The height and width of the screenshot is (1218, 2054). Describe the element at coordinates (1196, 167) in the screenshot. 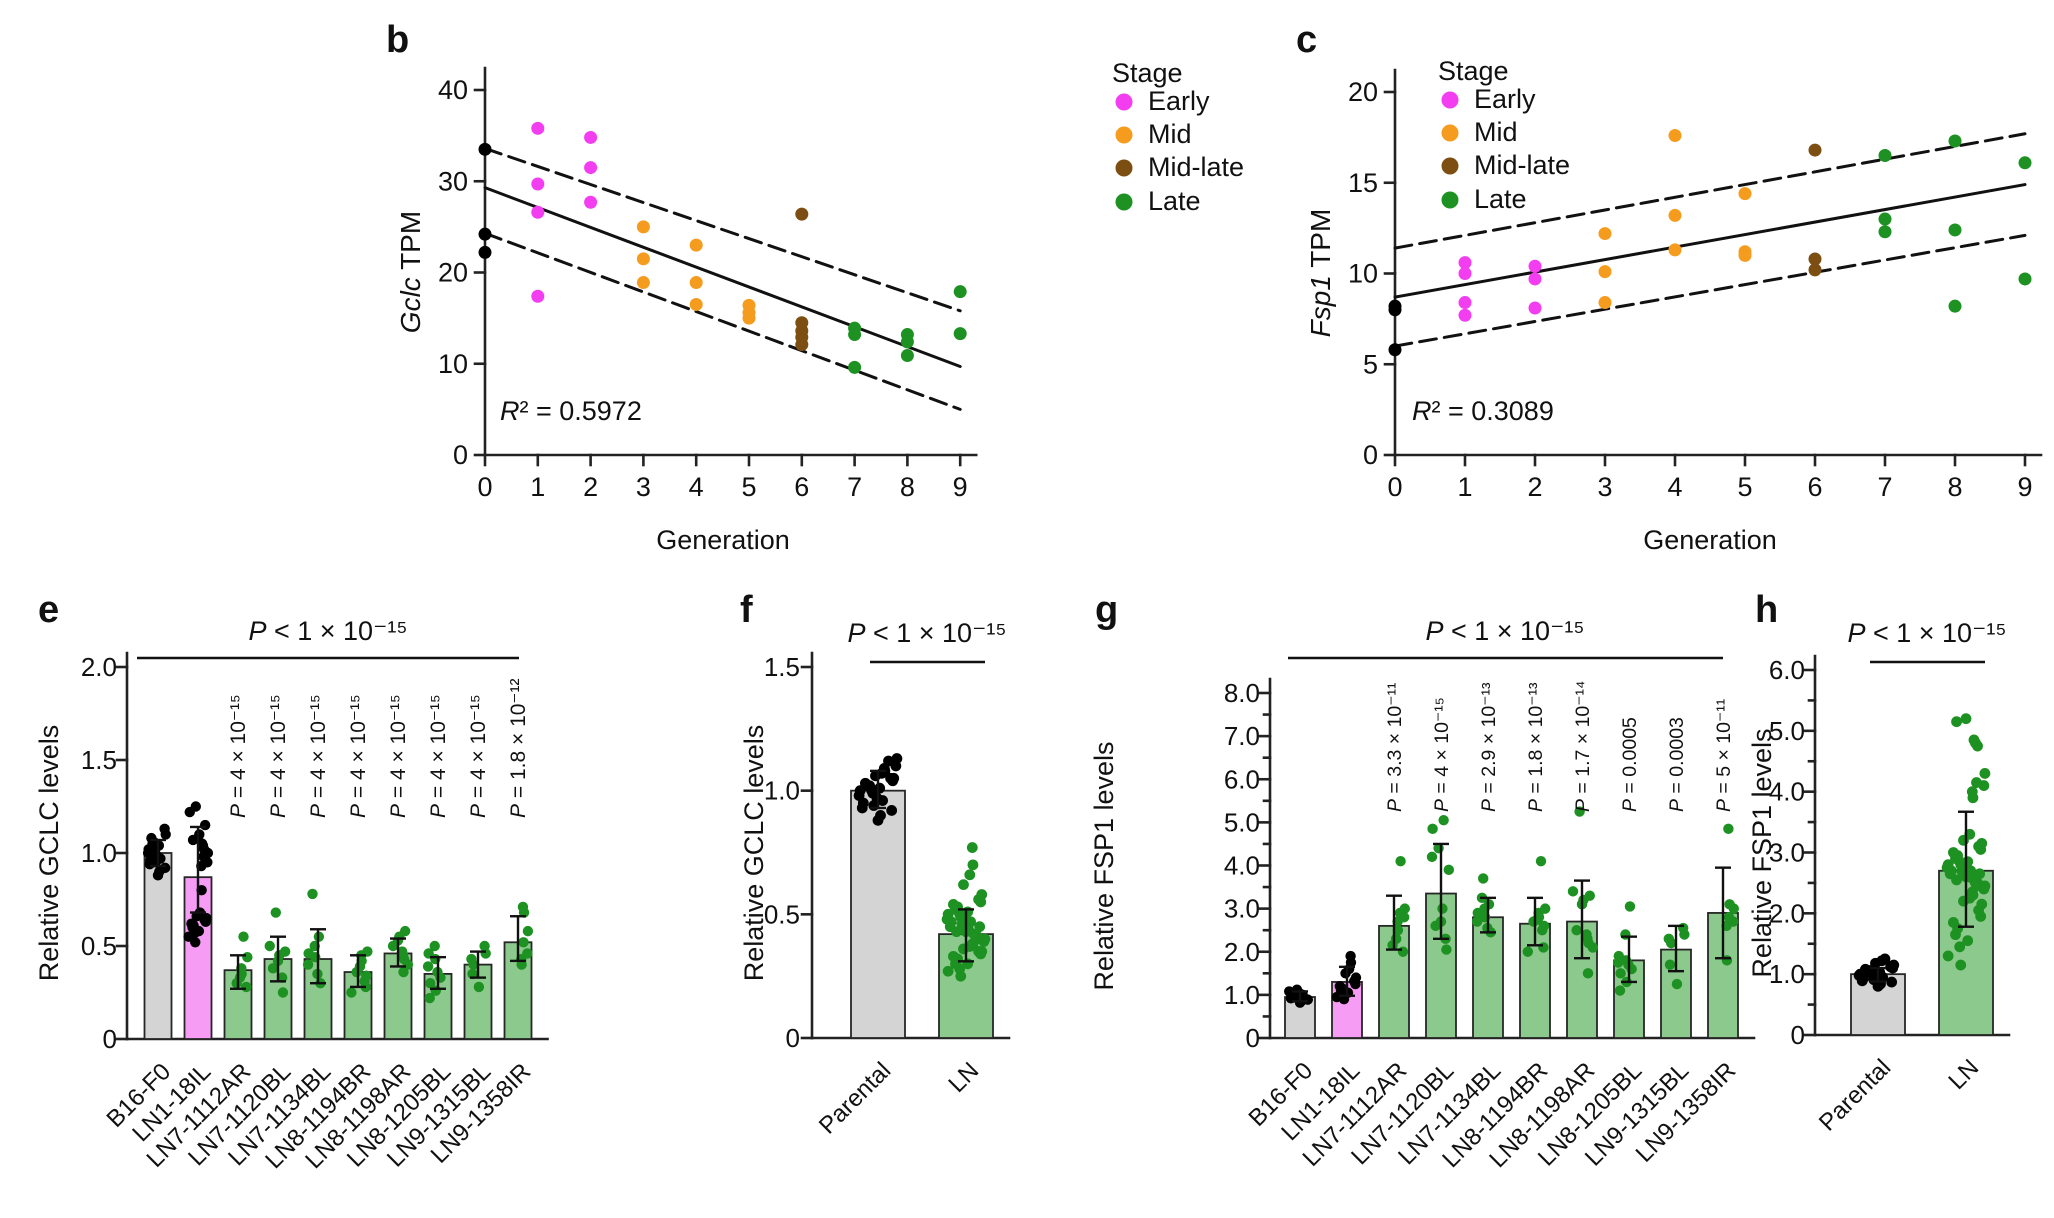

I see `legend-label: Mid-late` at that location.